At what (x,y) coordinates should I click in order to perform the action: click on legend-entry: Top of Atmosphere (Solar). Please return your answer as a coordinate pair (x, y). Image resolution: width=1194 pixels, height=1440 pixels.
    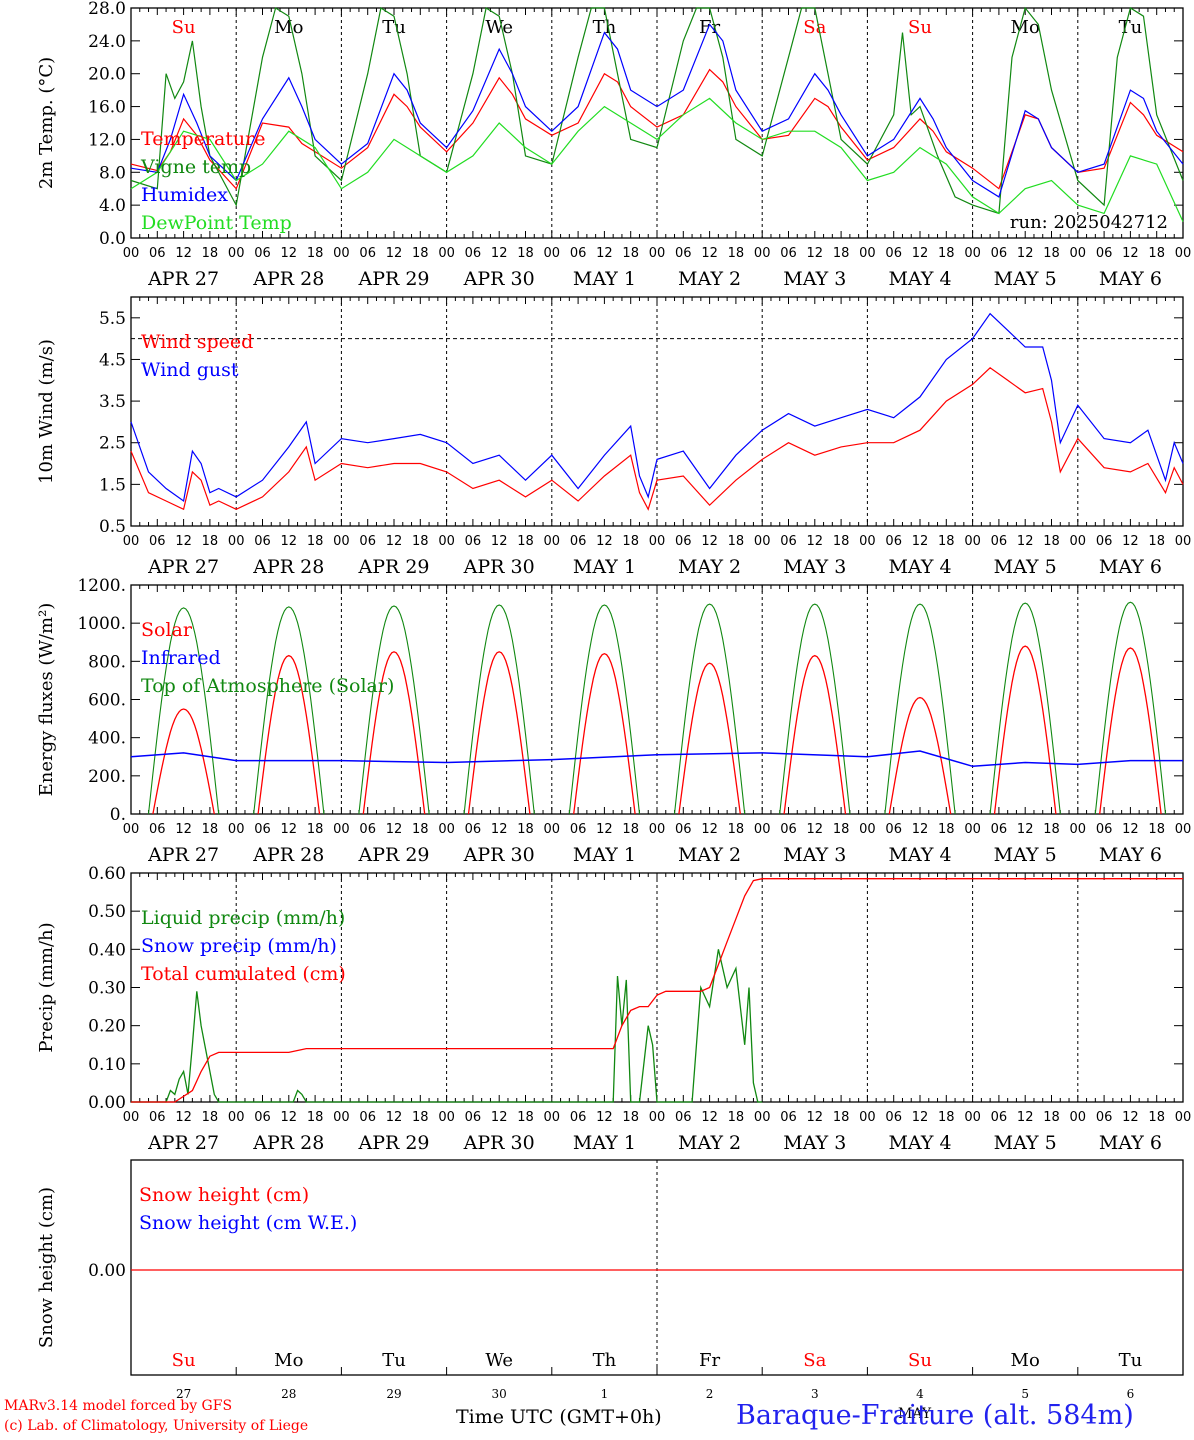
    Looking at the image, I should click on (267, 686).